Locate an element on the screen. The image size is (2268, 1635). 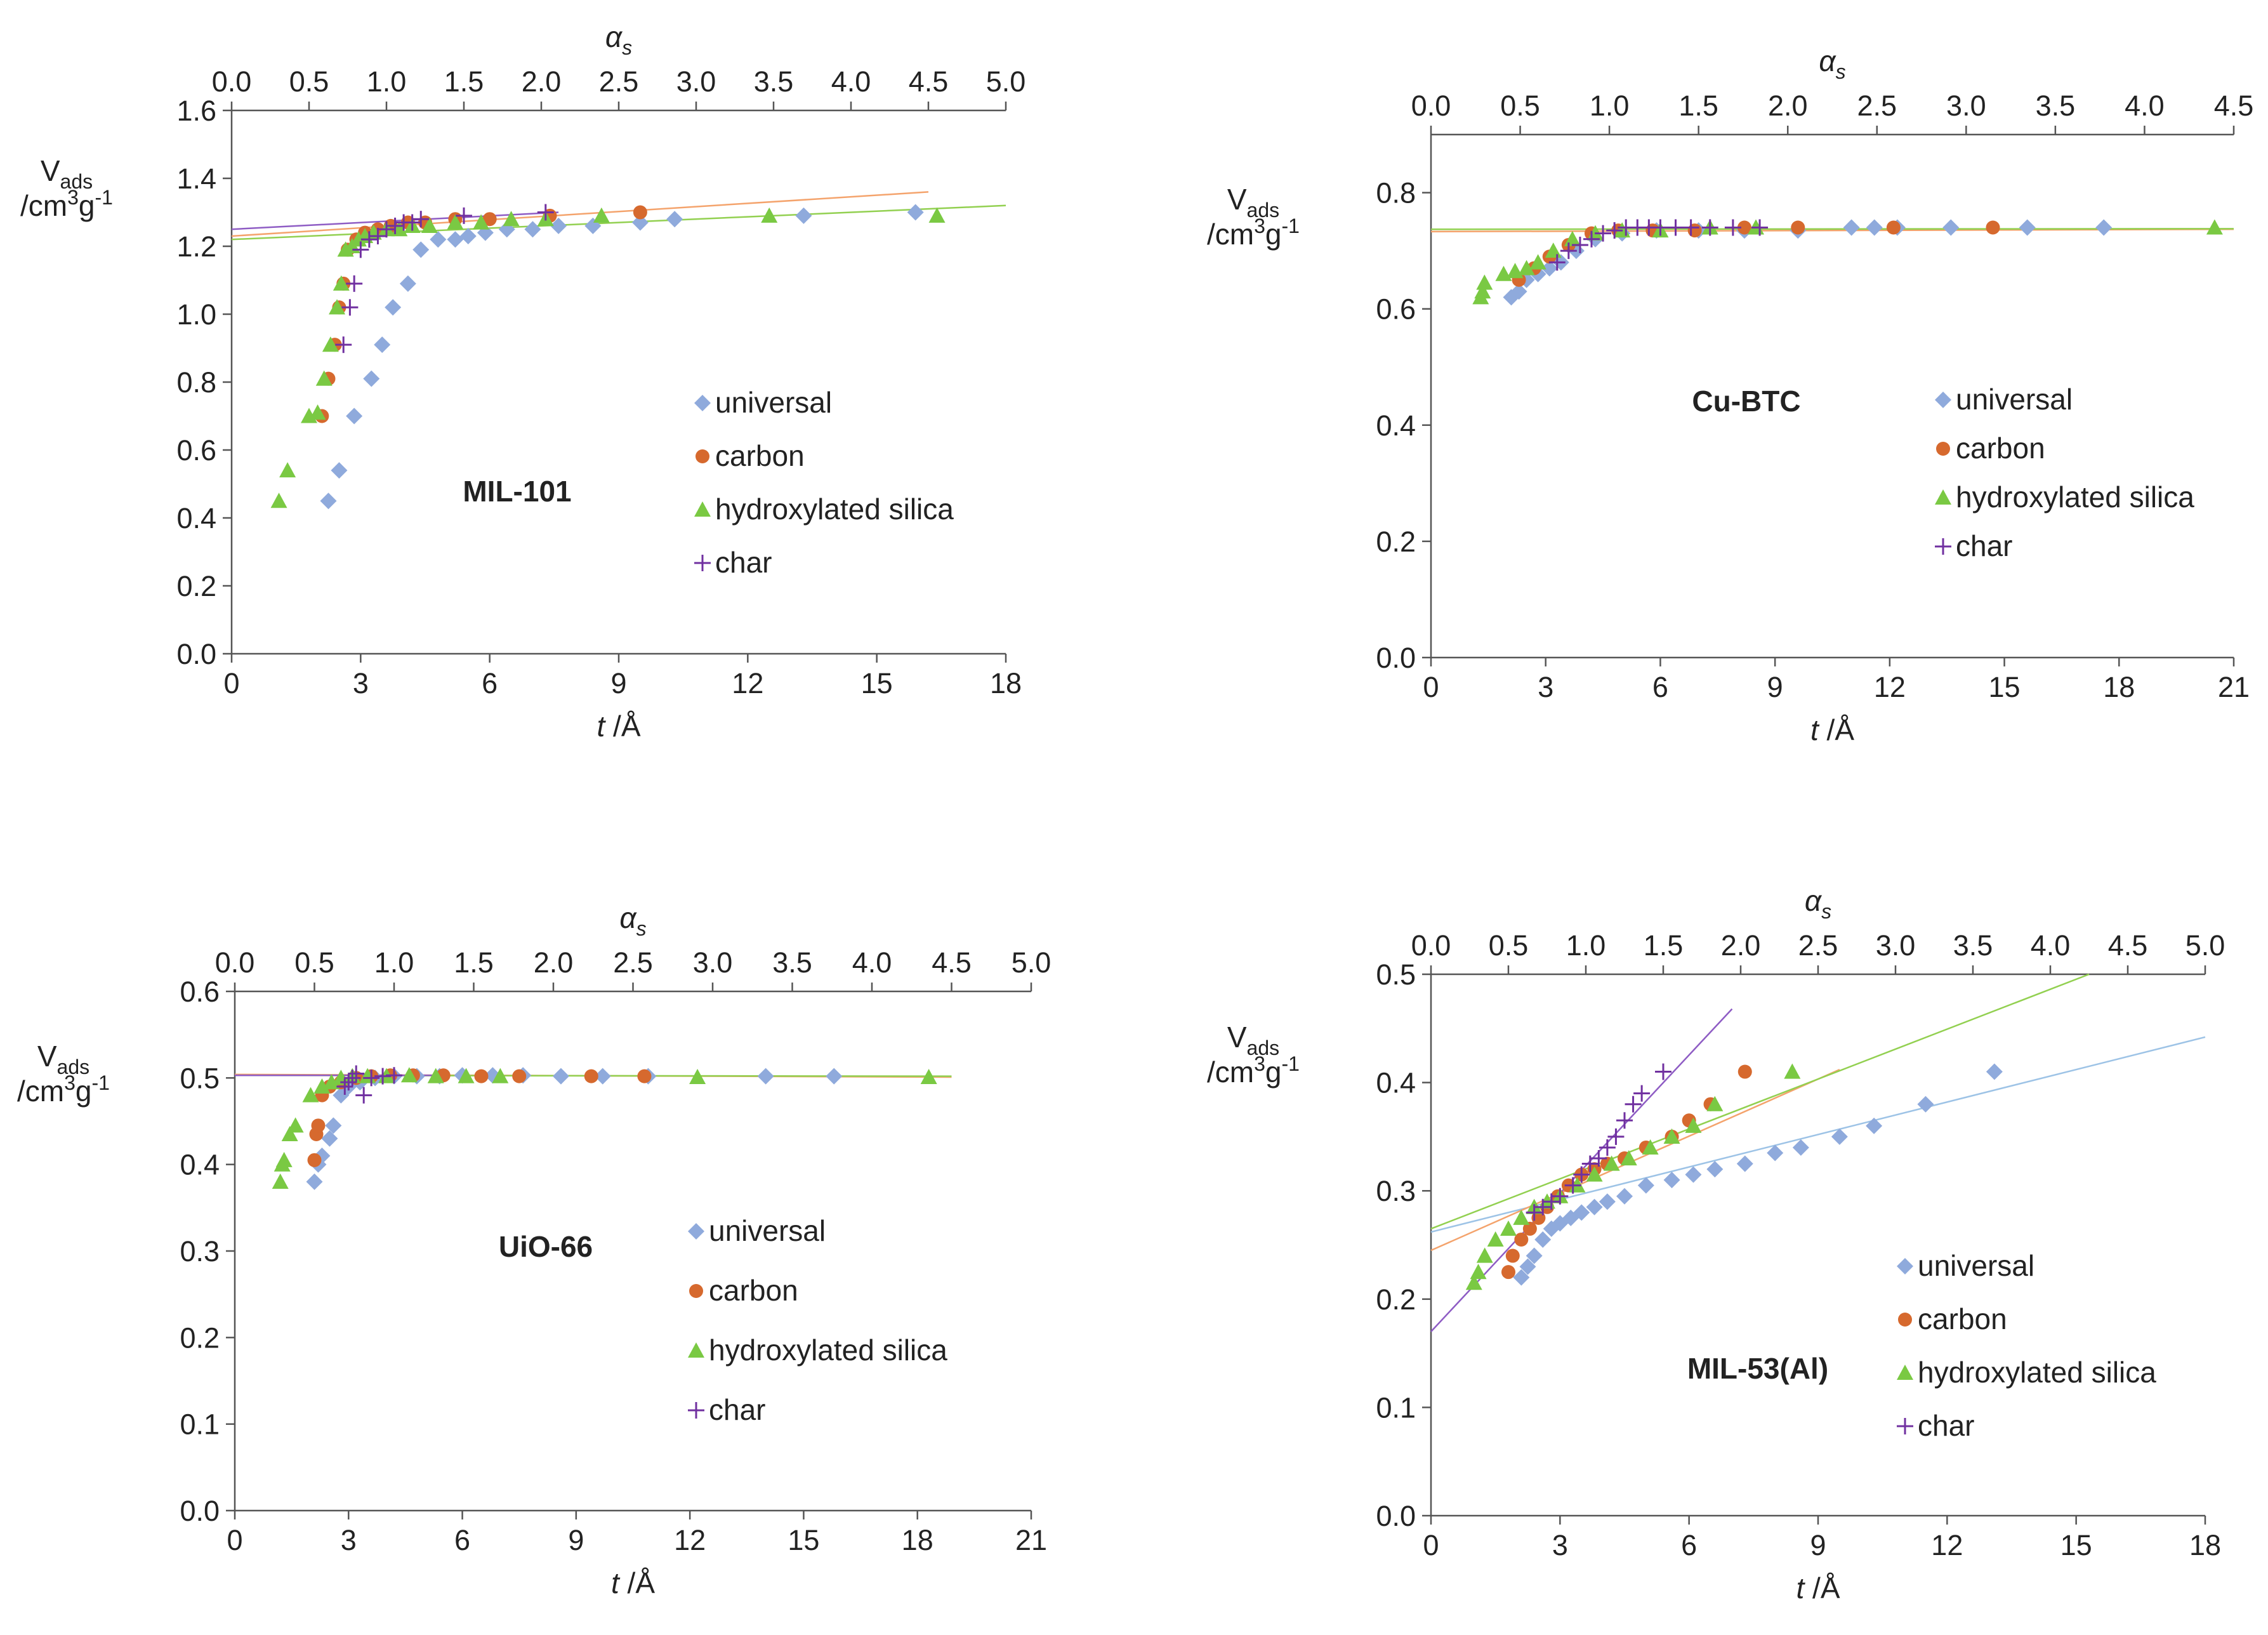
mil101-x2tick-label-1: 0.5 is located at coordinates (309, 81).